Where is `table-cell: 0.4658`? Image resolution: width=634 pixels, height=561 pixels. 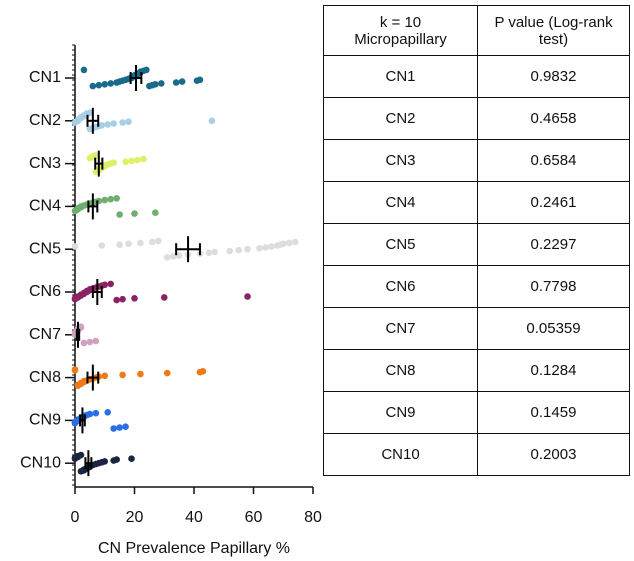 table-cell: 0.4658 is located at coordinates (553, 118).